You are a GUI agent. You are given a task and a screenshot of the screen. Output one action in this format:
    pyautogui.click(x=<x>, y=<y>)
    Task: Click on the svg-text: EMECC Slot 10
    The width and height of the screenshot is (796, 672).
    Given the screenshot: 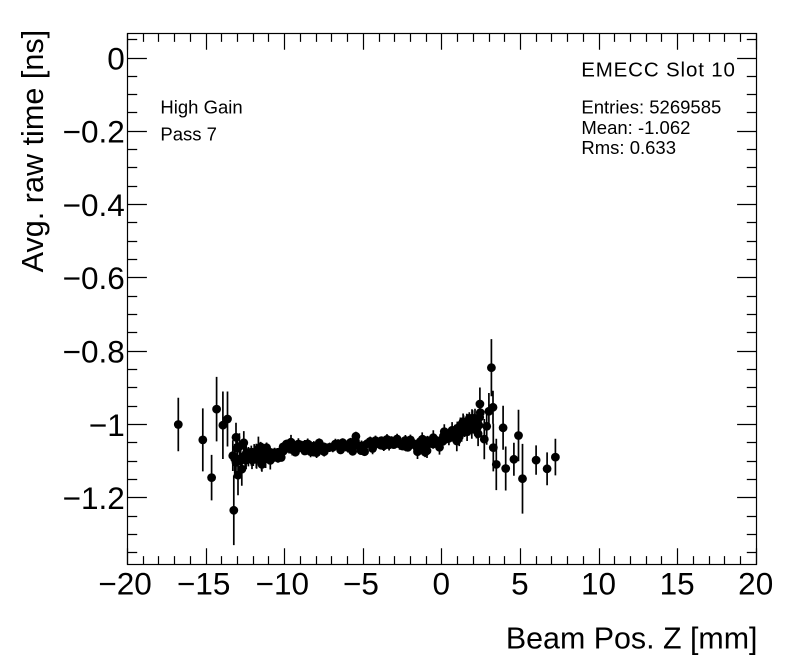 What is the action you would take?
    pyautogui.click(x=658, y=70)
    